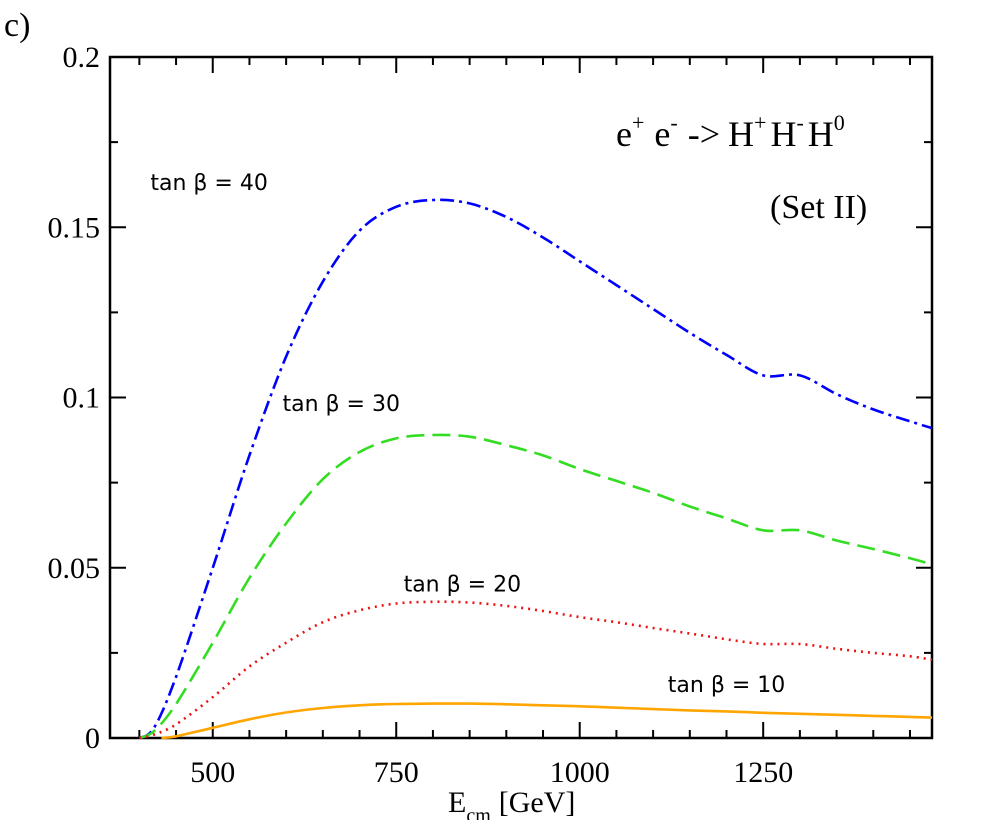  What do you see at coordinates (74, 568) in the screenshot?
I see `y-tick-label: 0.05` at bounding box center [74, 568].